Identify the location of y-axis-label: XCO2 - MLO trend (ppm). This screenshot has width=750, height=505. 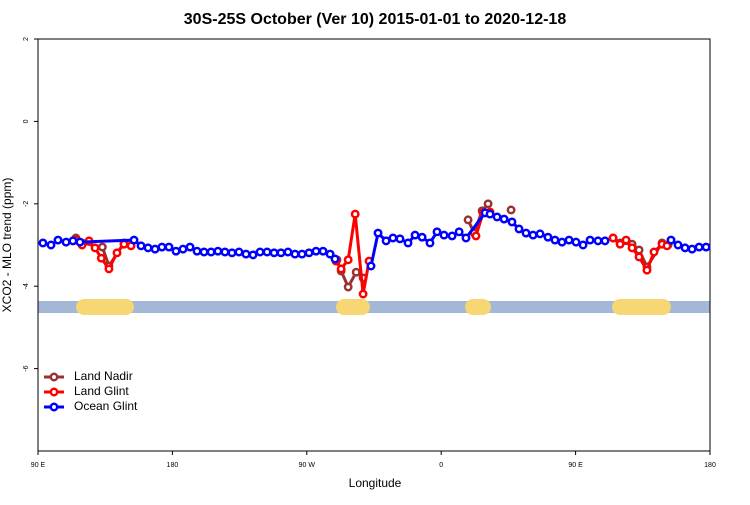
(7, 245).